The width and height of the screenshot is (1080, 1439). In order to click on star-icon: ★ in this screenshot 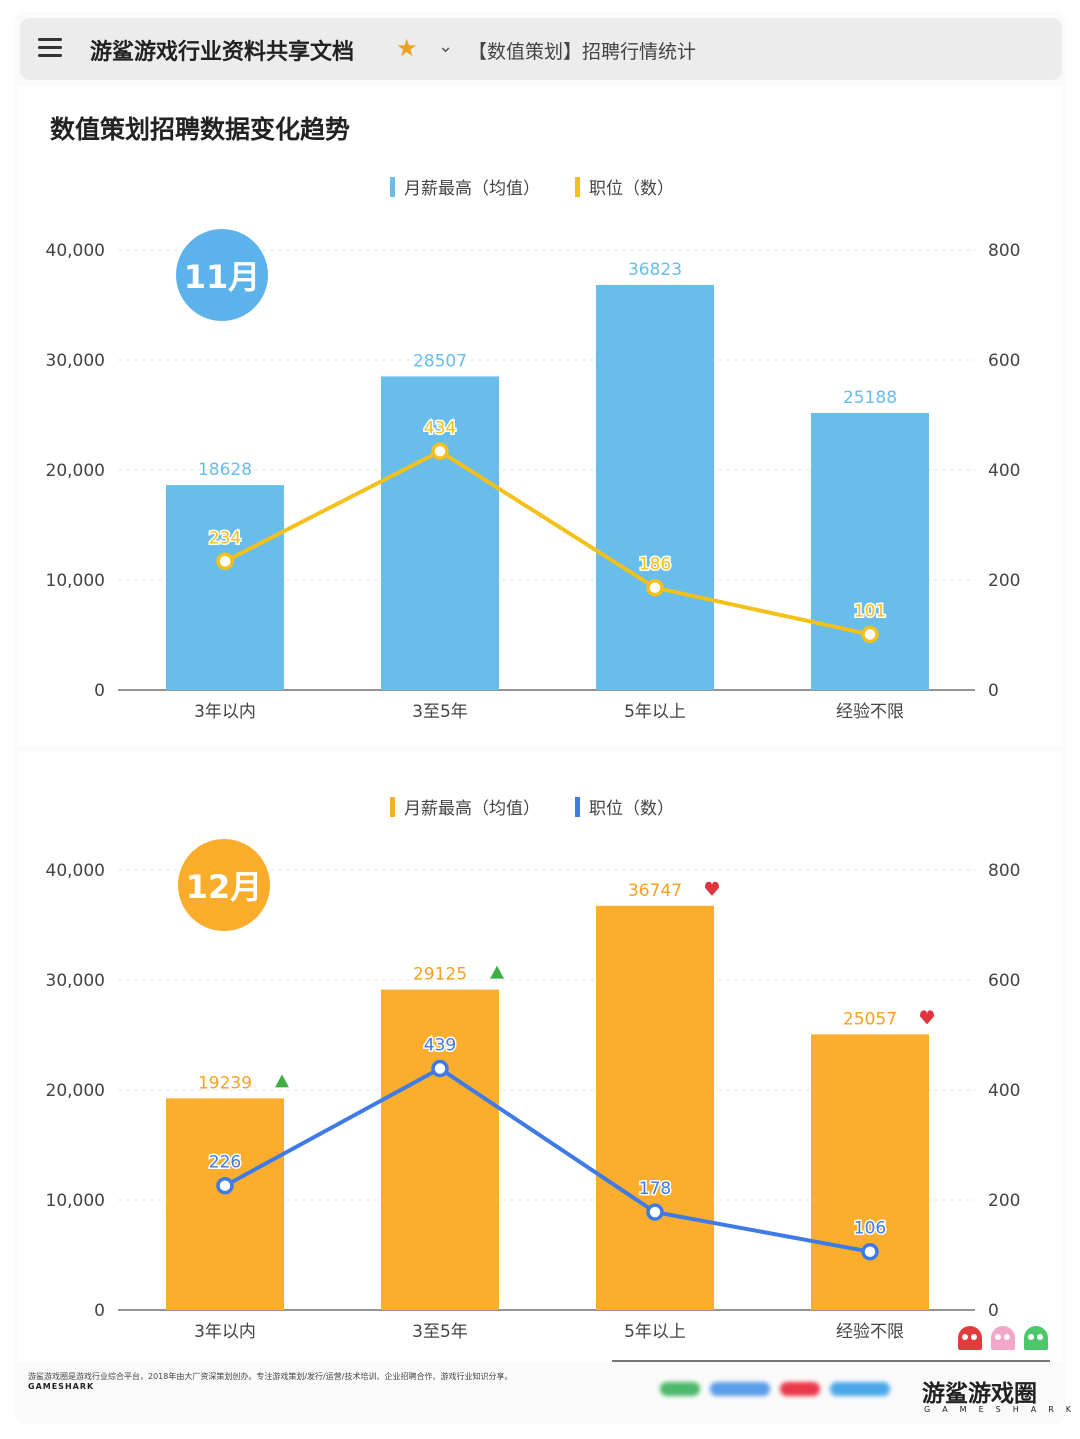, I will do `click(407, 48)`.